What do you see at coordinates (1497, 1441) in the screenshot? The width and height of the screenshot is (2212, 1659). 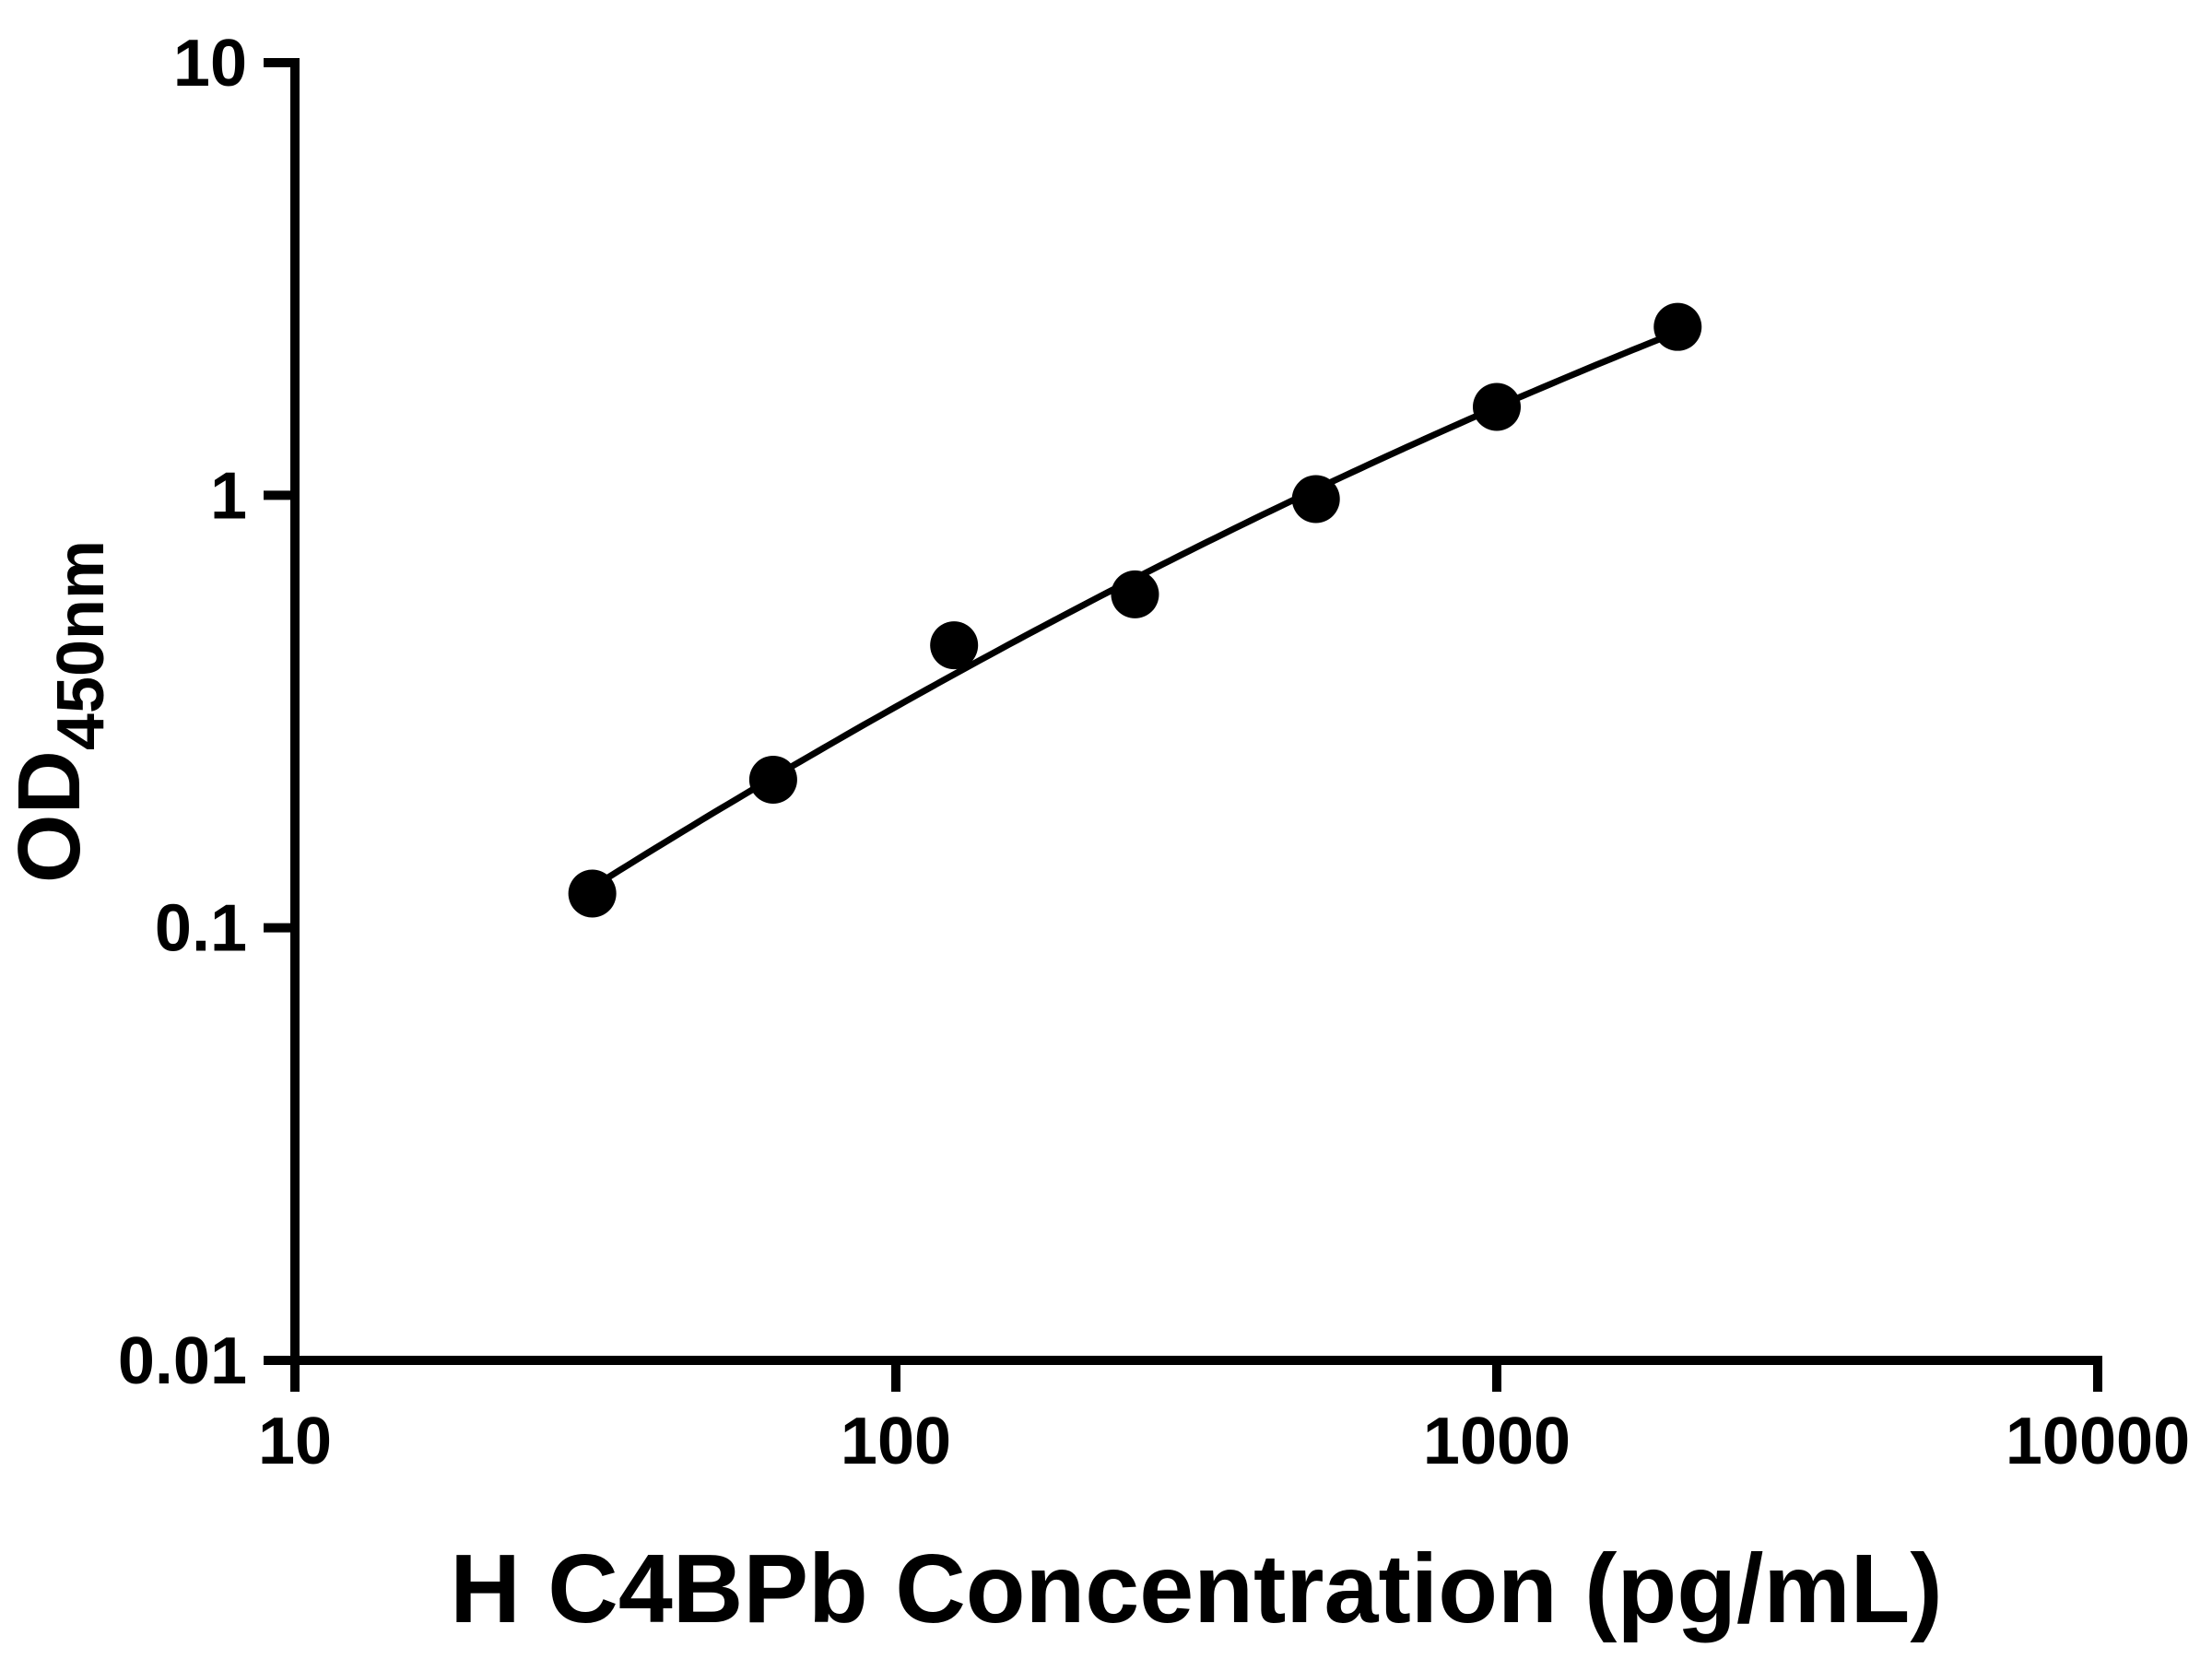 I see `x-tick-label: 1000` at bounding box center [1497, 1441].